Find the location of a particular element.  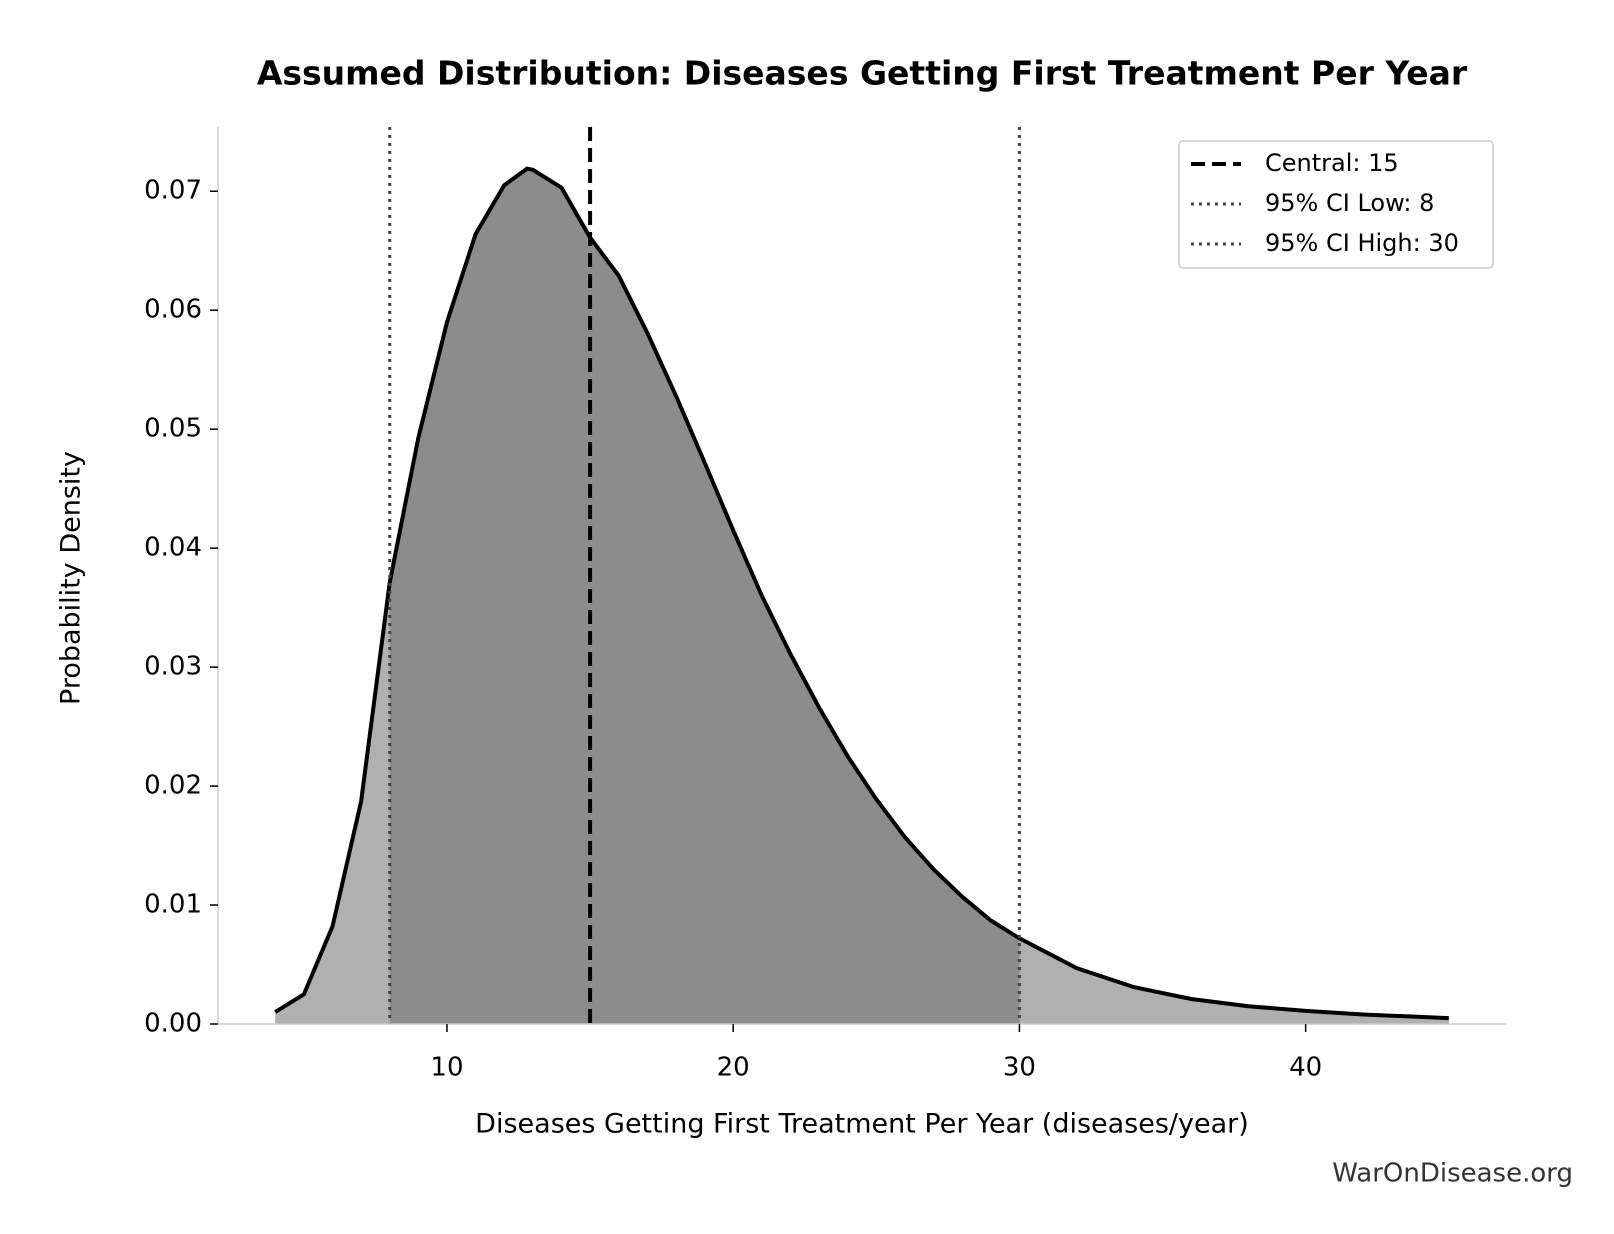

y-tick-label: 0.04 is located at coordinates (173, 548).